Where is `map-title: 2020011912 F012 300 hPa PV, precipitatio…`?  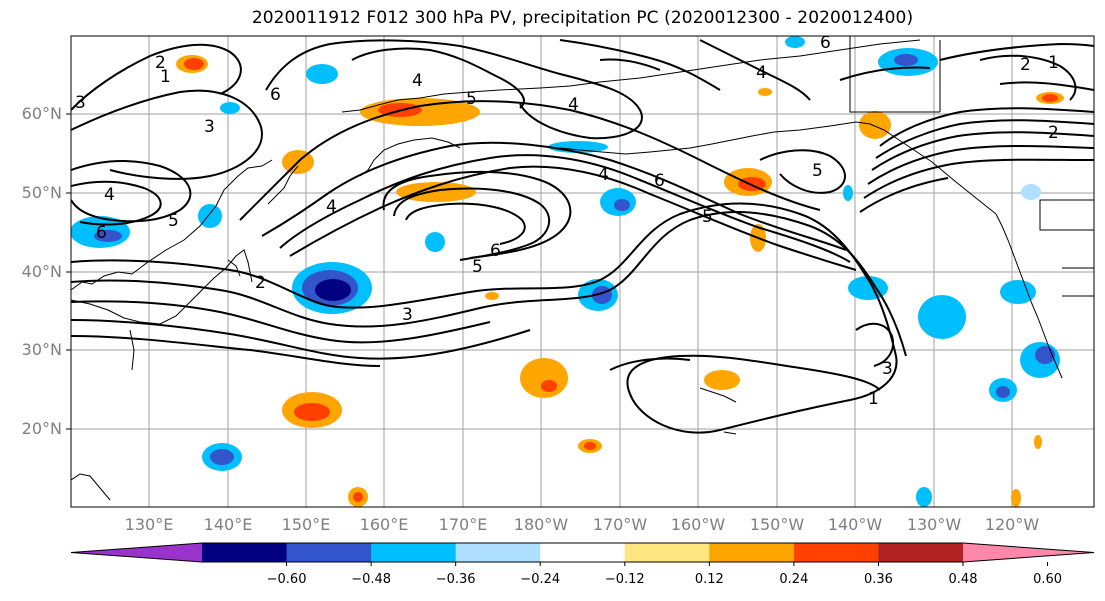 map-title: 2020011912 F012 300 hPa PV, precipitatio… is located at coordinates (582, 18).